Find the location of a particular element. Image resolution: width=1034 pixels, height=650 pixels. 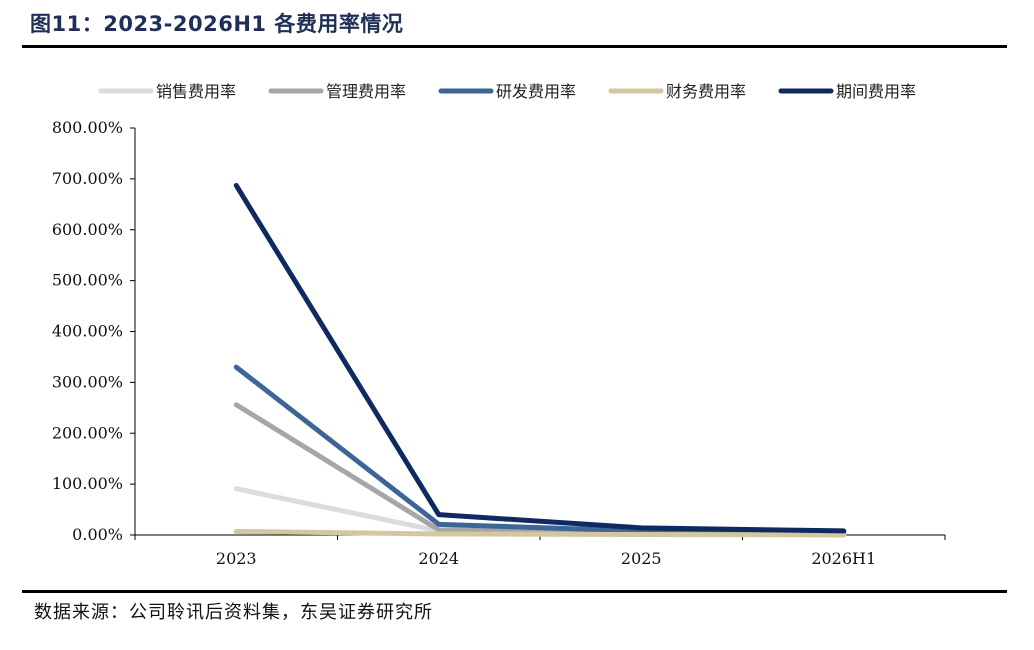

x-tick-label: 2025 is located at coordinates (641, 558).